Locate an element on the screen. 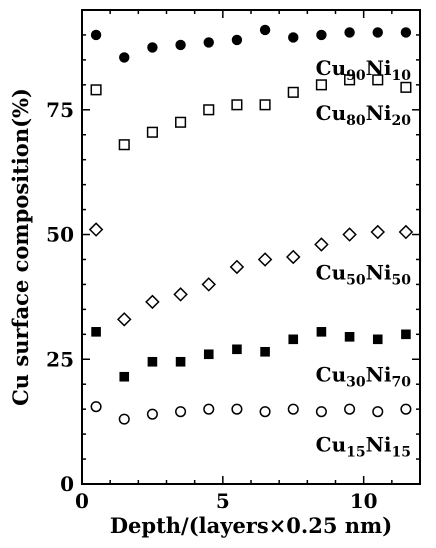 This screenshot has height=548, width=436. series-label-part: 50 is located at coordinates (356, 280).